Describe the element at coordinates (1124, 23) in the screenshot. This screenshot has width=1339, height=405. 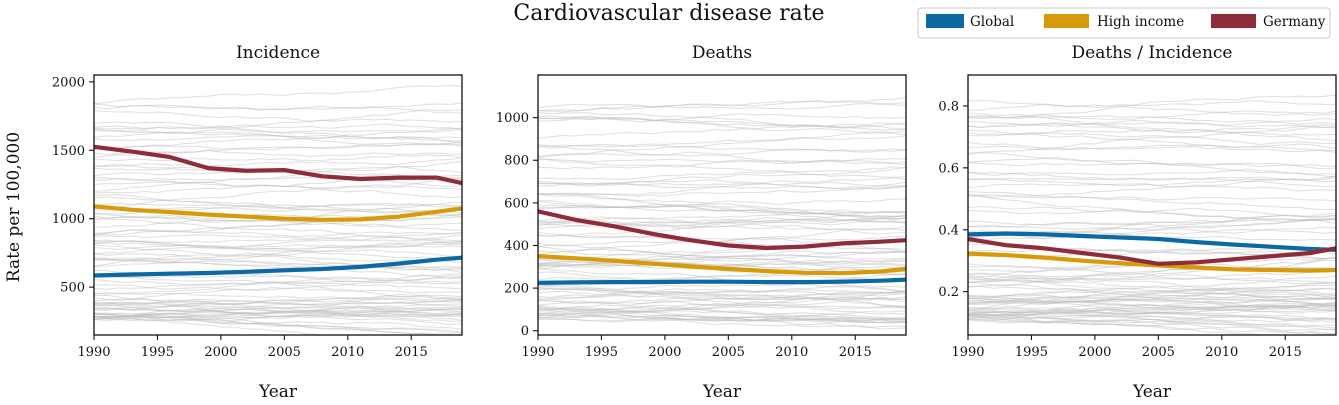
I see `legend: Global High income Germany` at that location.